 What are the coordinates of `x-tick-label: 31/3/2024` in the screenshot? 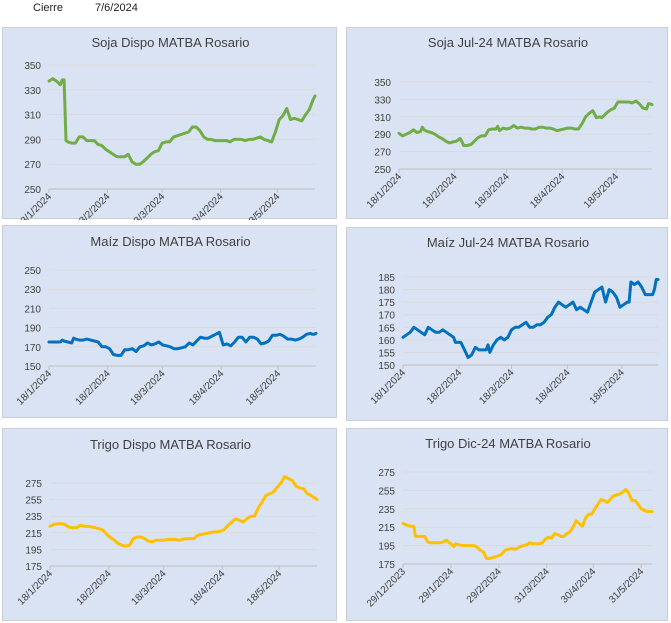 It's located at (533, 586).